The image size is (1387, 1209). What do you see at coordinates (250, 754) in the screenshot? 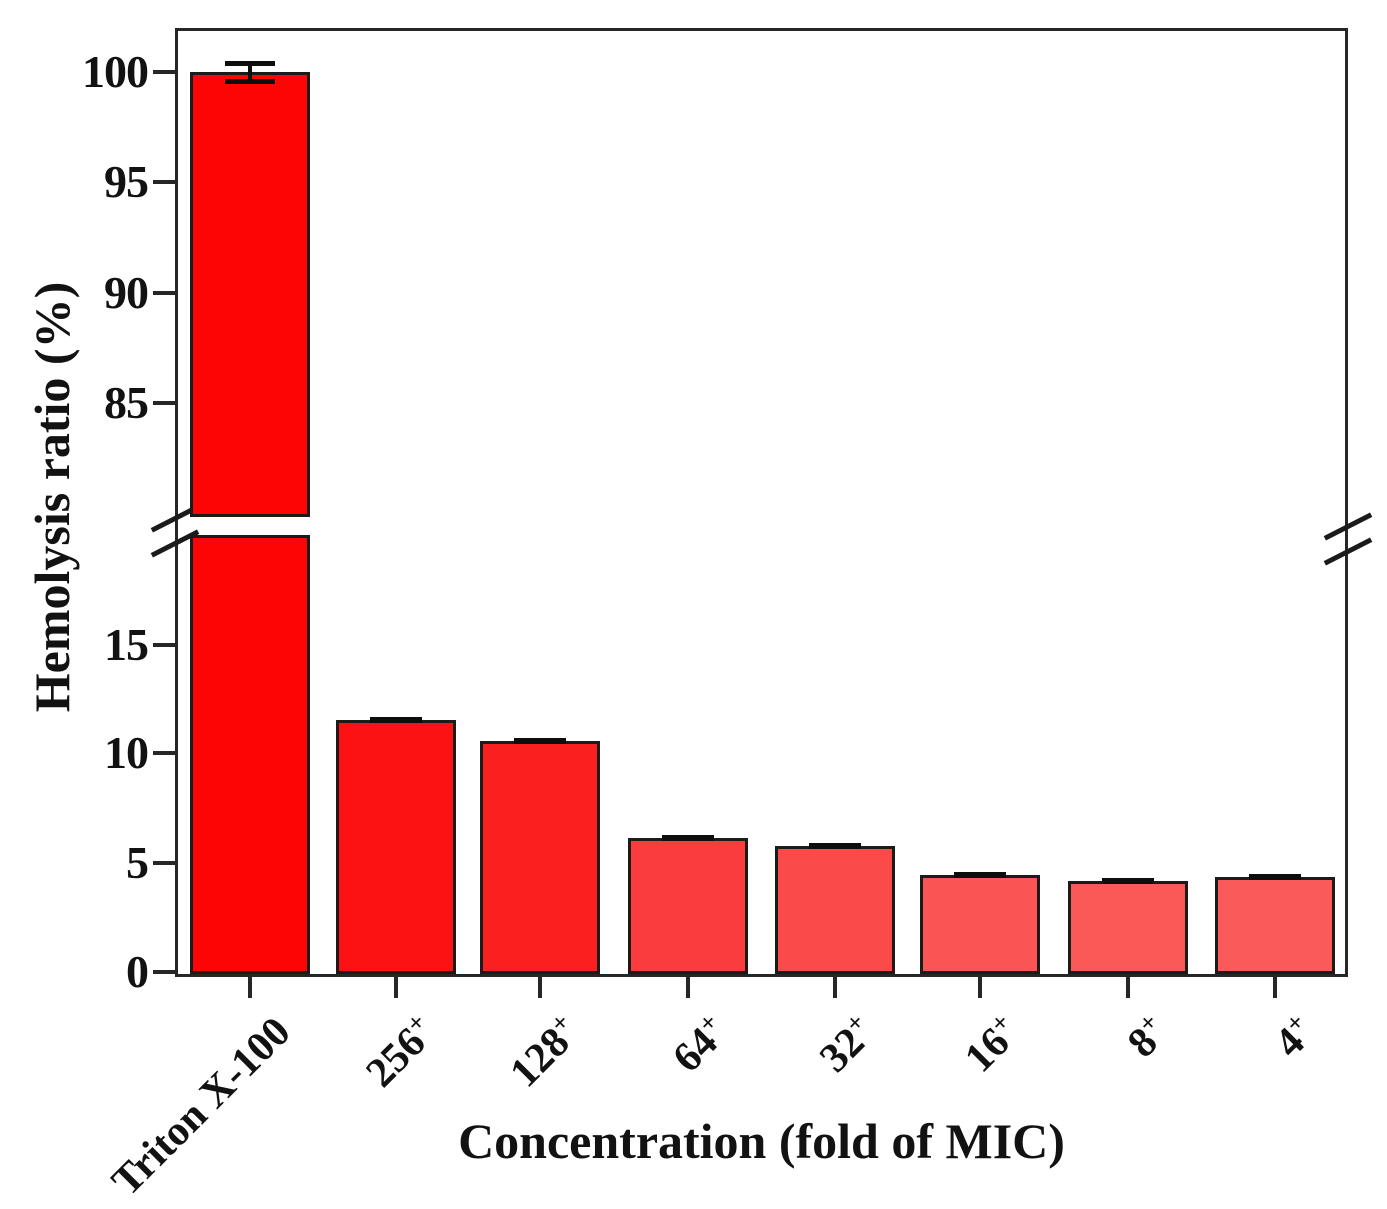
I see `bar-triton-x-100-lower-segment` at bounding box center [250, 754].